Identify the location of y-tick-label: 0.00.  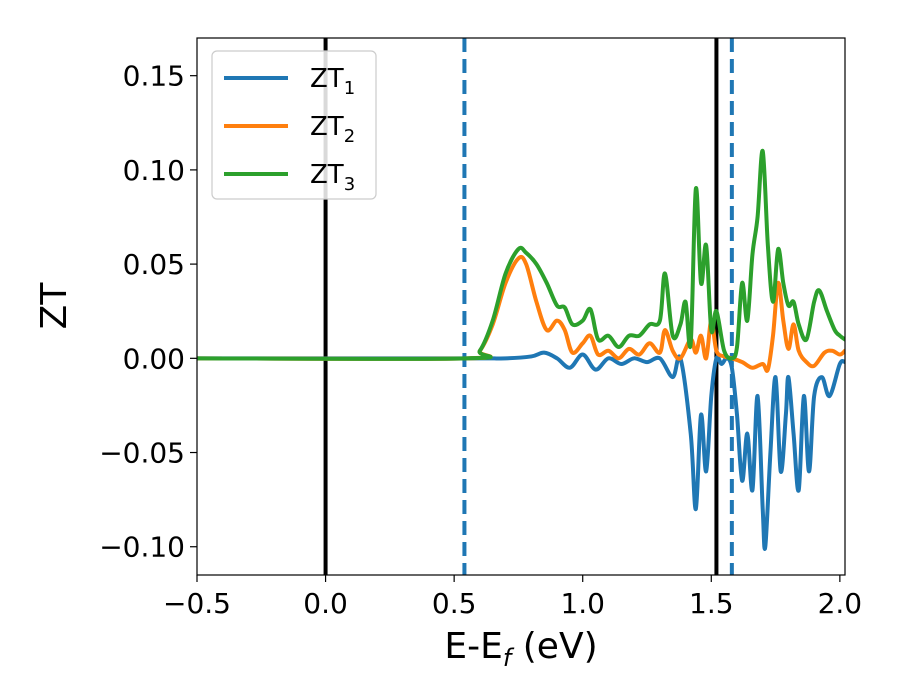
(154, 358).